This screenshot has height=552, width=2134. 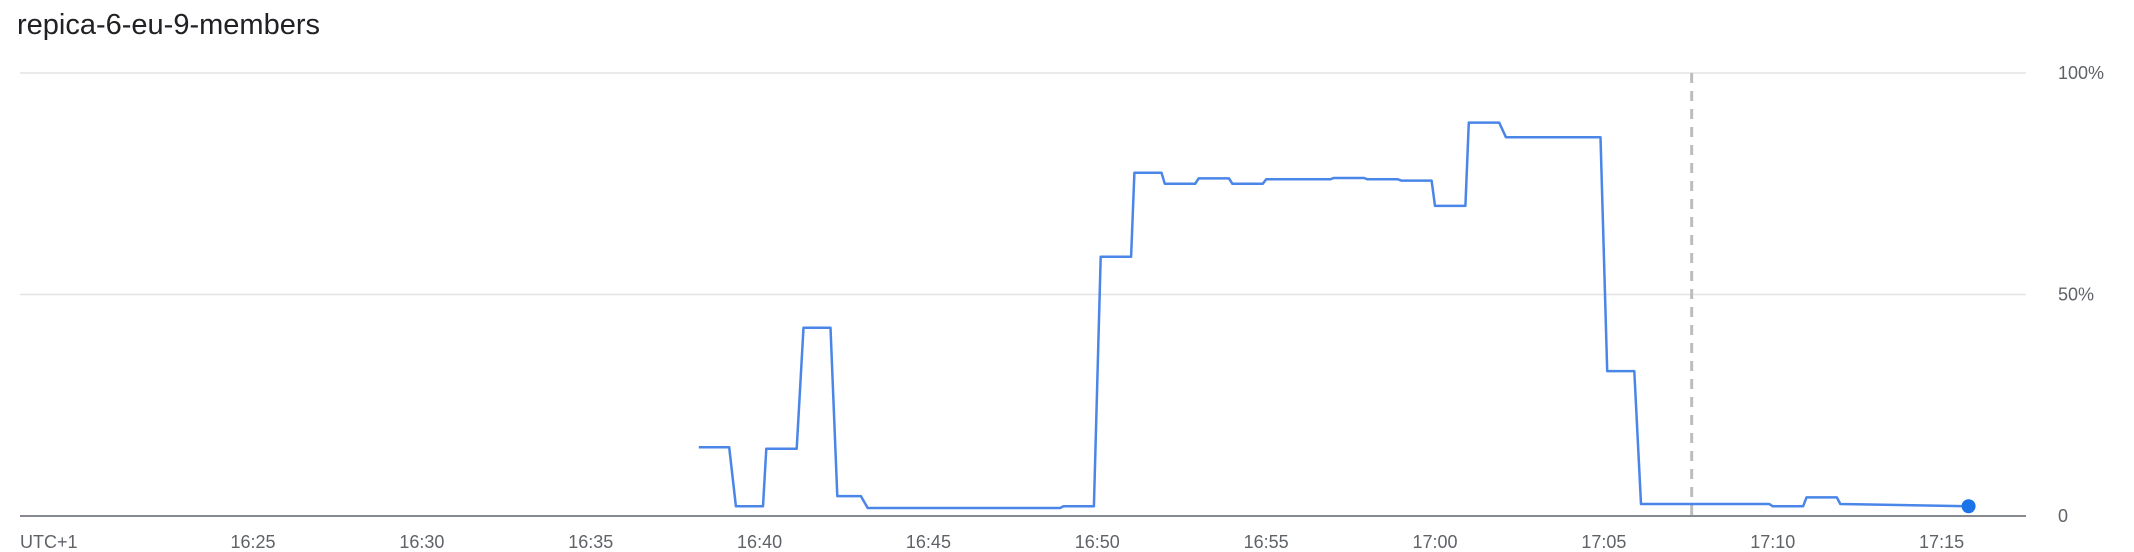 What do you see at coordinates (2076, 295) in the screenshot?
I see `y-tick-label-1: 50%` at bounding box center [2076, 295].